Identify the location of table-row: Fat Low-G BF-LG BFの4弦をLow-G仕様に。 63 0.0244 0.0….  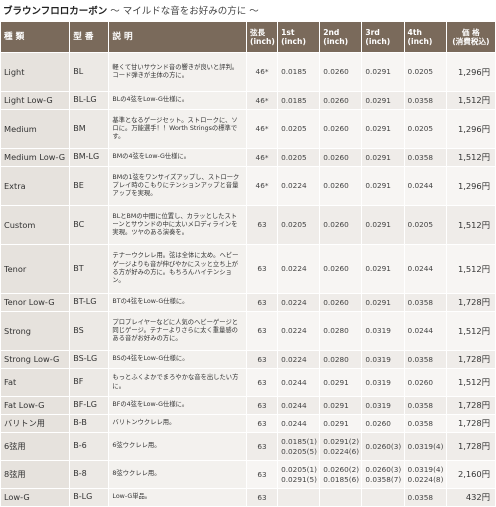
(248, 405).